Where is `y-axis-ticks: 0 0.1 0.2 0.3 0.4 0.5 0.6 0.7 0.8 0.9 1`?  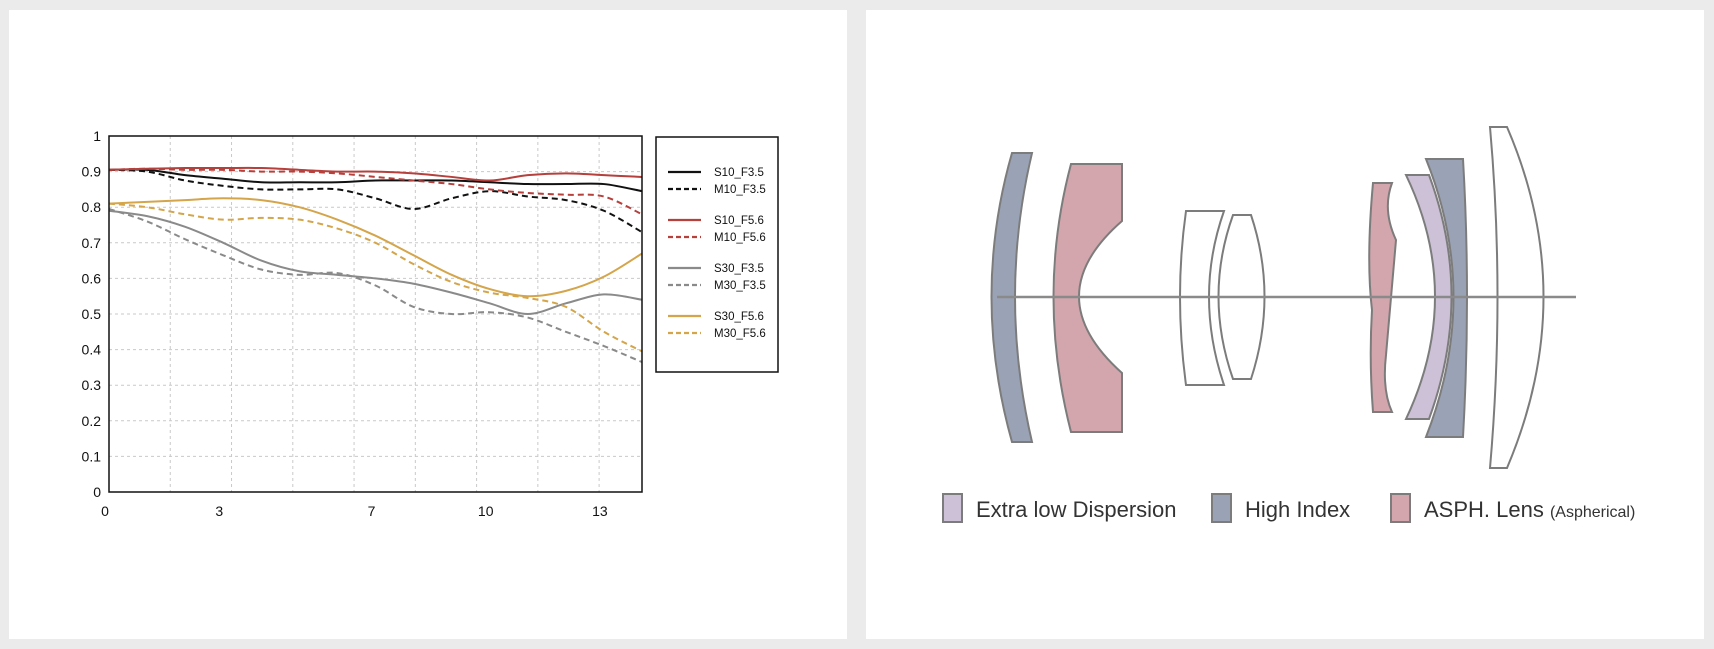 y-axis-ticks: 0 0.1 0.2 0.3 0.4 0.5 0.6 0.7 0.8 0.9 1 is located at coordinates (92, 314).